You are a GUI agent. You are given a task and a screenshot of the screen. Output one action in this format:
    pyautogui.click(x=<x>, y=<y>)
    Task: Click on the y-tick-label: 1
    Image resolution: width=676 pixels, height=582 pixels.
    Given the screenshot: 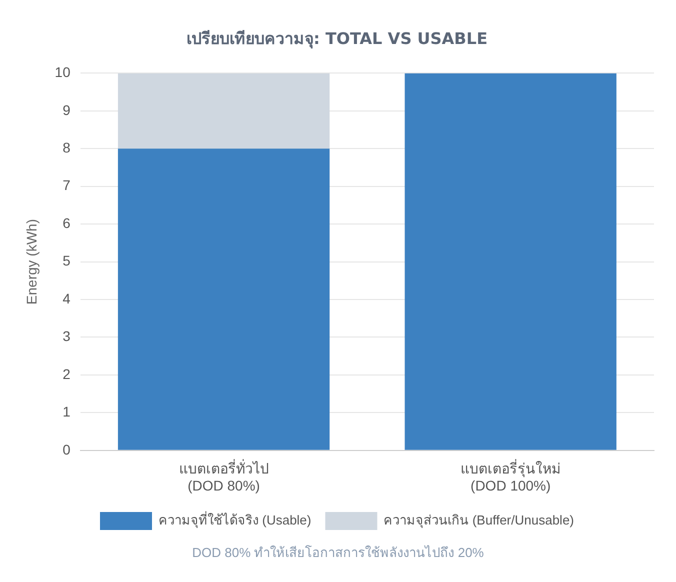 What is the action you would take?
    pyautogui.click(x=66, y=412)
    